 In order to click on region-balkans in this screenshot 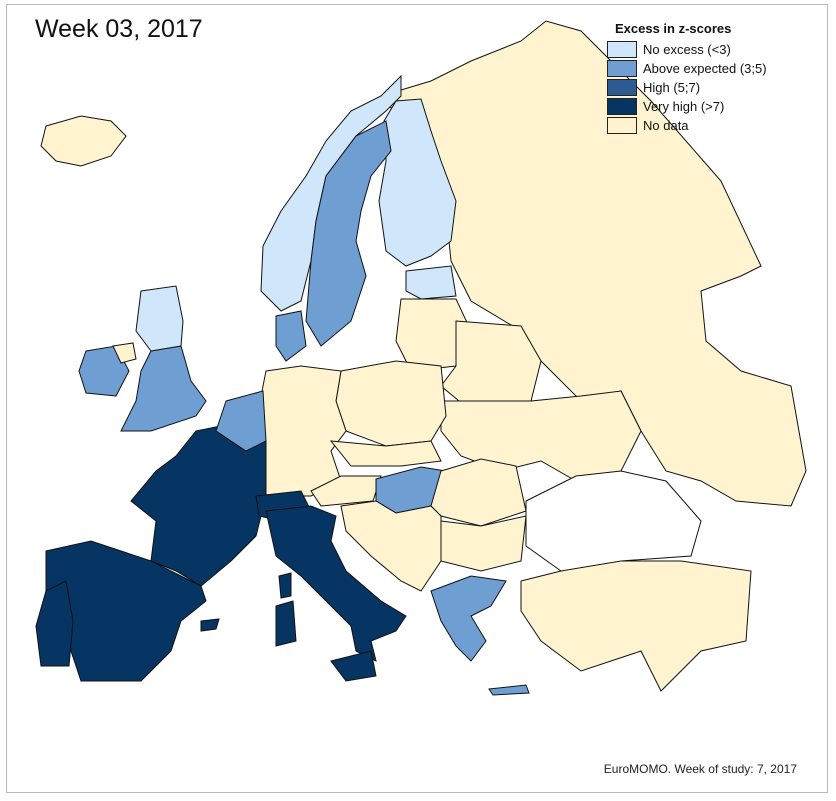, I will do `click(391, 546)`.